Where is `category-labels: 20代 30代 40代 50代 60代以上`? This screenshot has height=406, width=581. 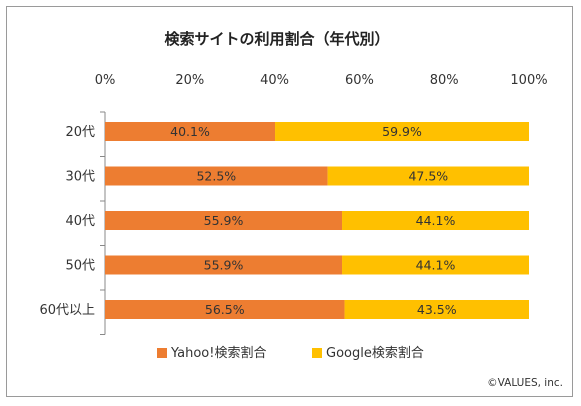
category-labels: 20代 30代 40代 50代 60代以上 is located at coordinates (67, 221).